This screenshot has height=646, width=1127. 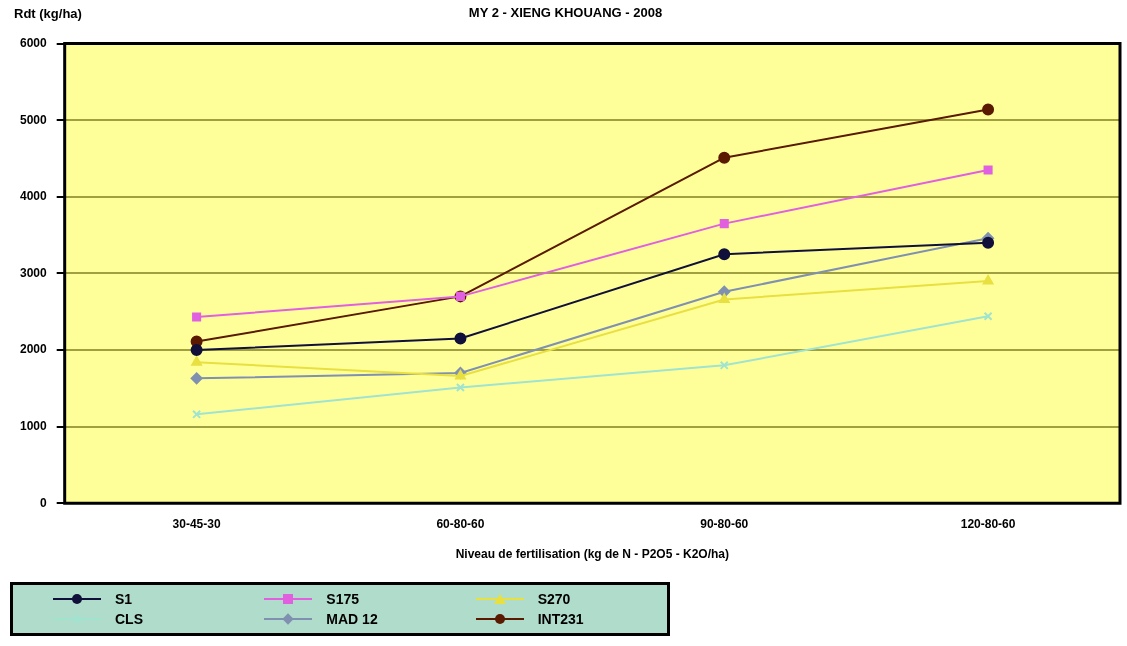 I want to click on chart-title: MY 2 - XIENG KHOUANG - 2008, so click(x=565, y=13).